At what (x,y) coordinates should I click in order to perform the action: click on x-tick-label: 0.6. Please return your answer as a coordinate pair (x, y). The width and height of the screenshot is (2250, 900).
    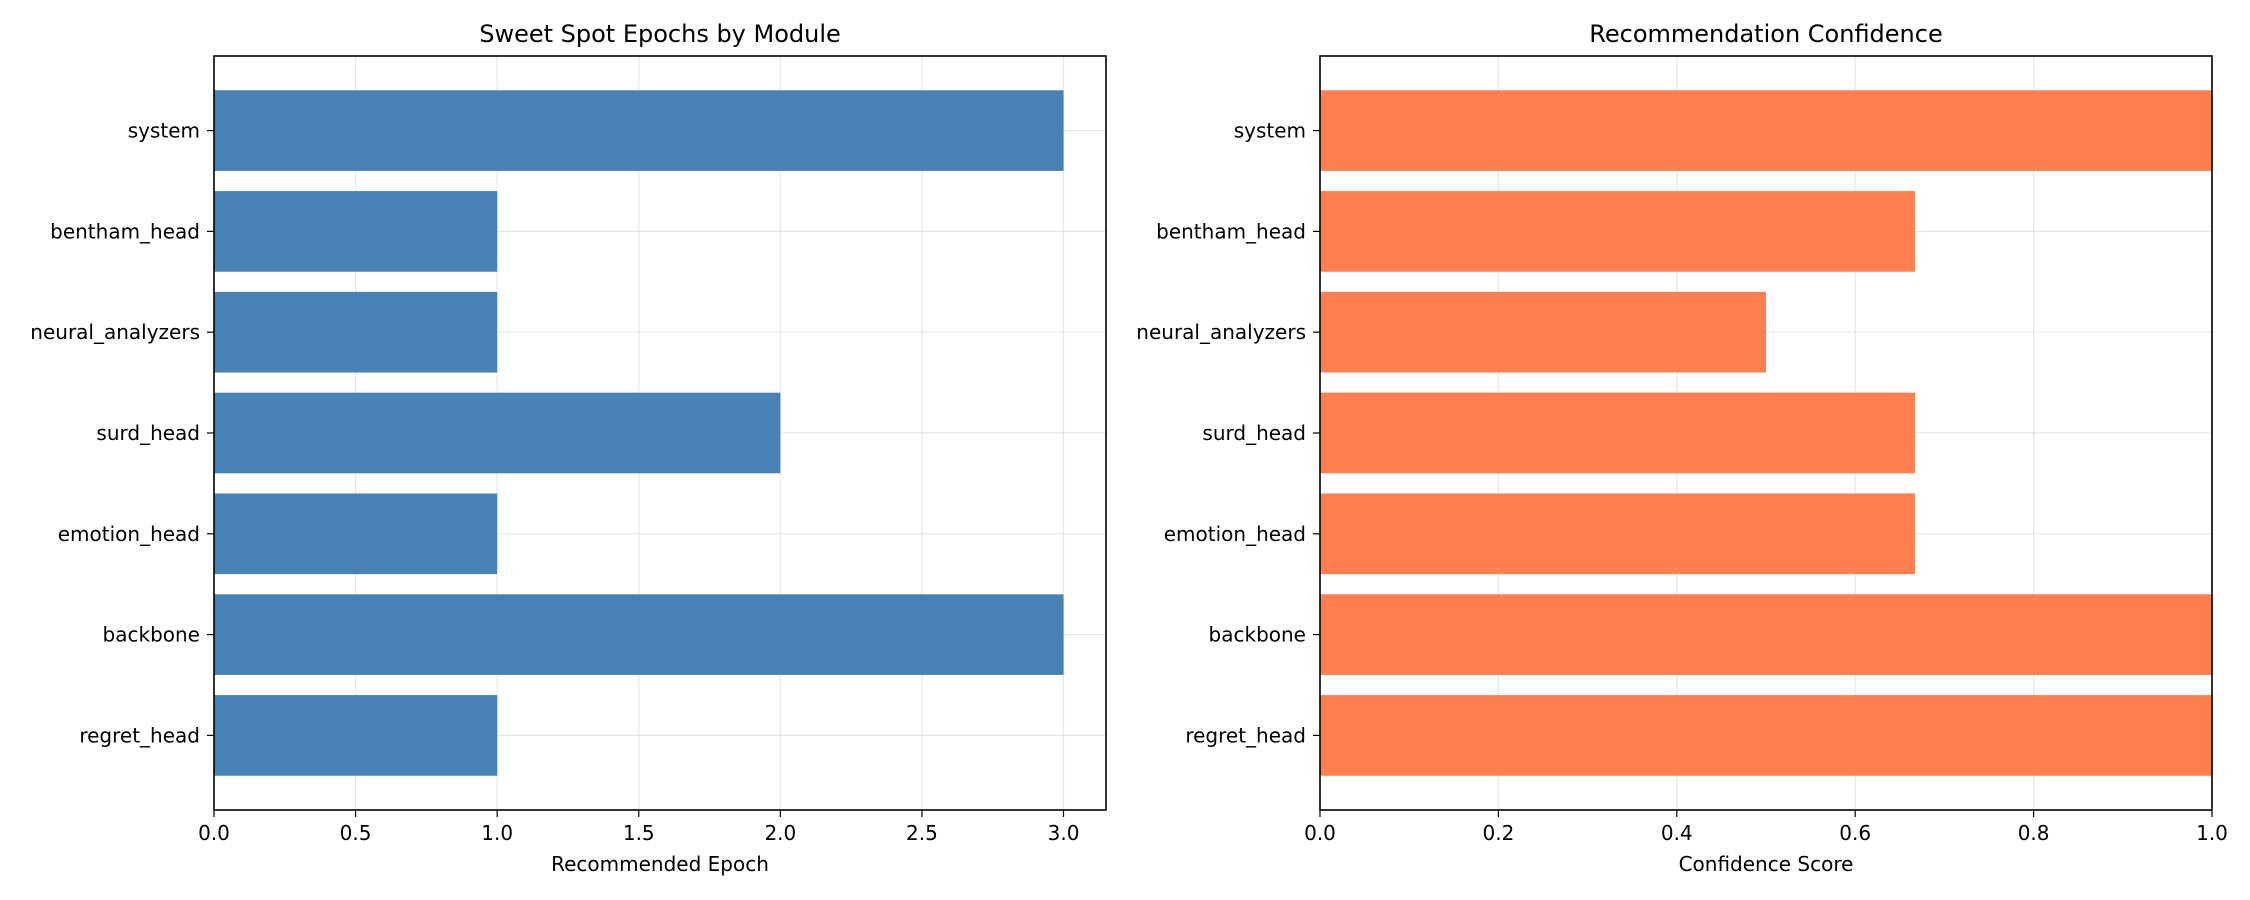
    Looking at the image, I should click on (1855, 833).